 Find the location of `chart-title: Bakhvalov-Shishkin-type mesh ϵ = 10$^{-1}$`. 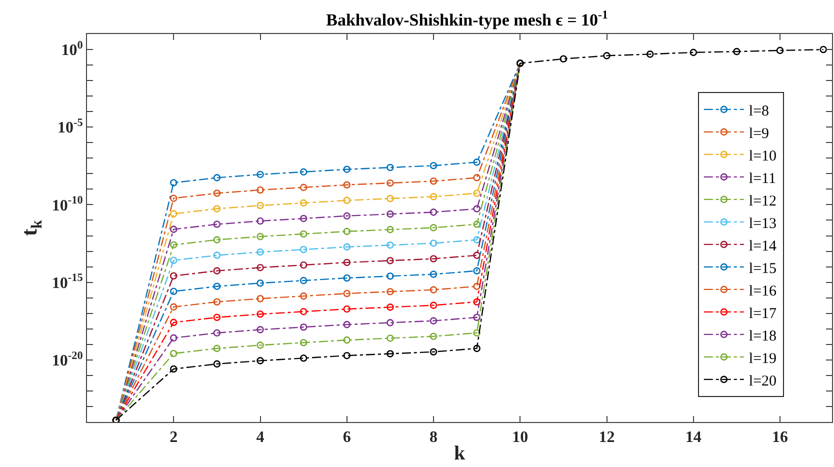

chart-title: Bakhvalov-Shishkin-type mesh ϵ = 10$^{-1}$ is located at coordinates (467, 18).